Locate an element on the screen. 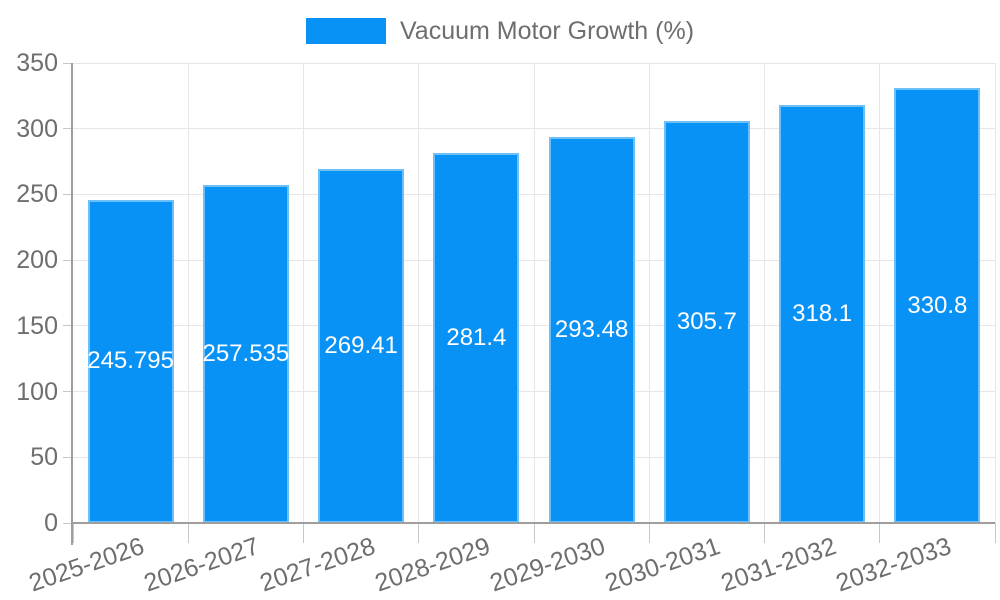  x-axis-label: 2031-2032 is located at coordinates (778, 565).